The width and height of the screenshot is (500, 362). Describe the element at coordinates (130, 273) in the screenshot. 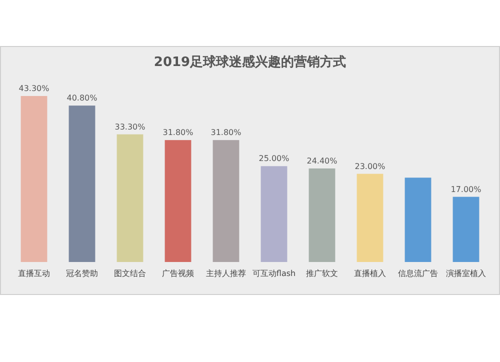

I see `x-tick-label: 图文结合` at that location.